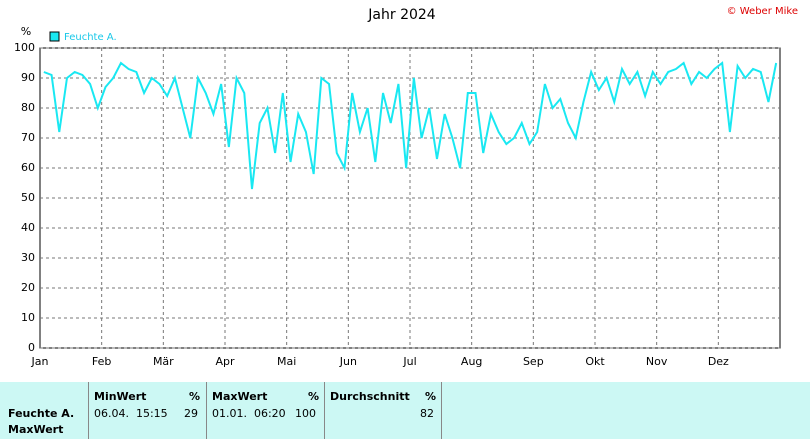  What do you see at coordinates (36, 429) in the screenshot?
I see `row-label: MaxWert` at bounding box center [36, 429].